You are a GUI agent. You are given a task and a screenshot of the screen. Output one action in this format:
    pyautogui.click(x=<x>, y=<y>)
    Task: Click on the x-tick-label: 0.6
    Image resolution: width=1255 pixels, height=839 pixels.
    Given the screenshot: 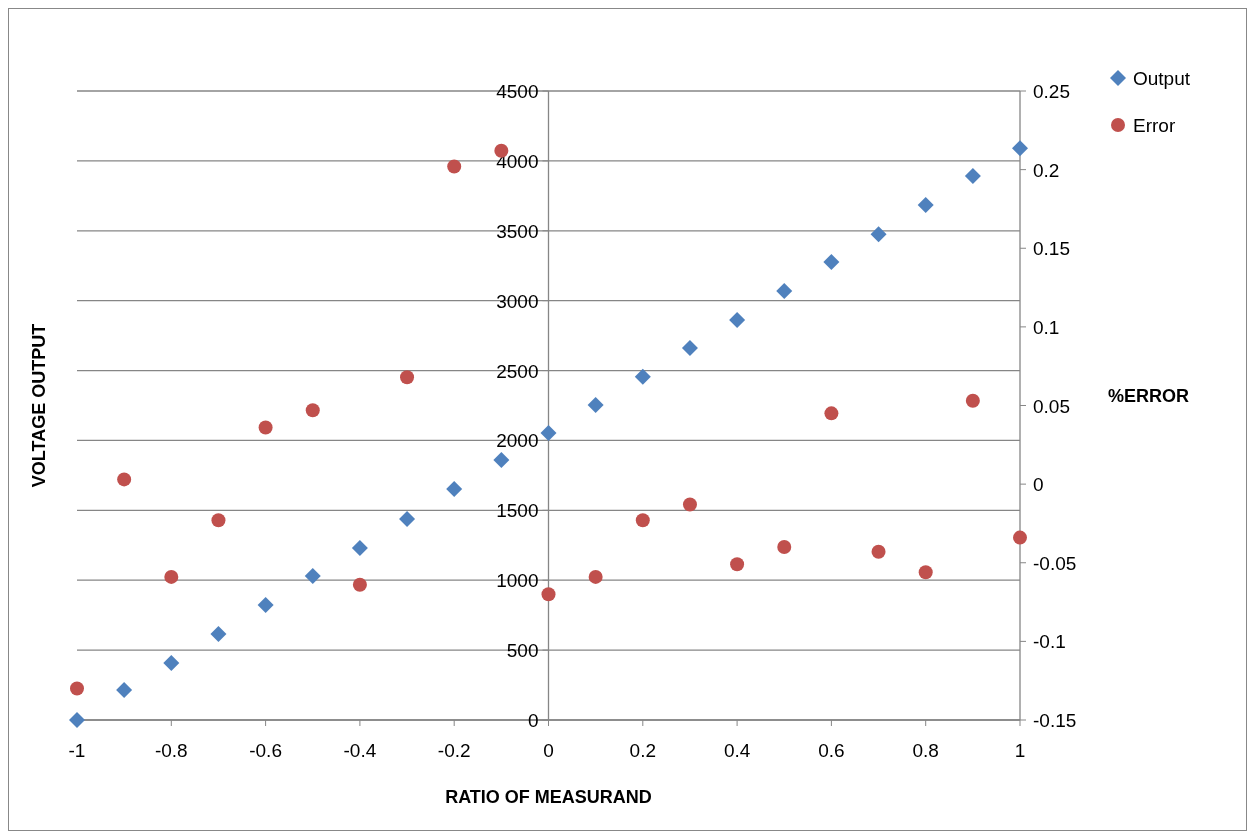 What is the action you would take?
    pyautogui.click(x=831, y=750)
    